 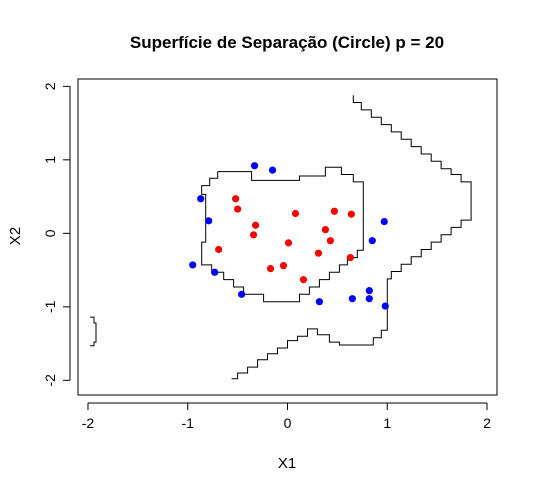 What do you see at coordinates (50, 306) in the screenshot?
I see `y-tick-label: -1` at bounding box center [50, 306].